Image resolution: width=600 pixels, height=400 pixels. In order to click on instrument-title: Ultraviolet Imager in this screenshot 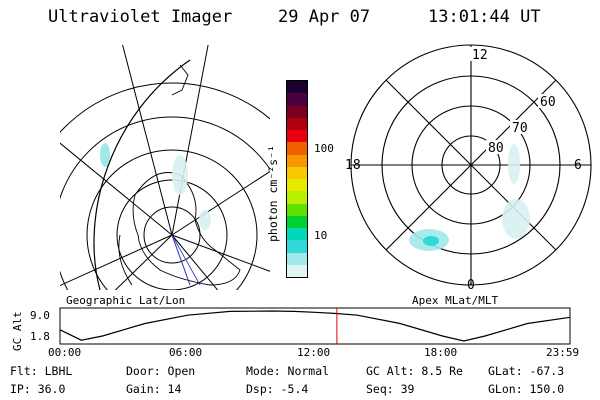, I will do `click(140, 17)`.